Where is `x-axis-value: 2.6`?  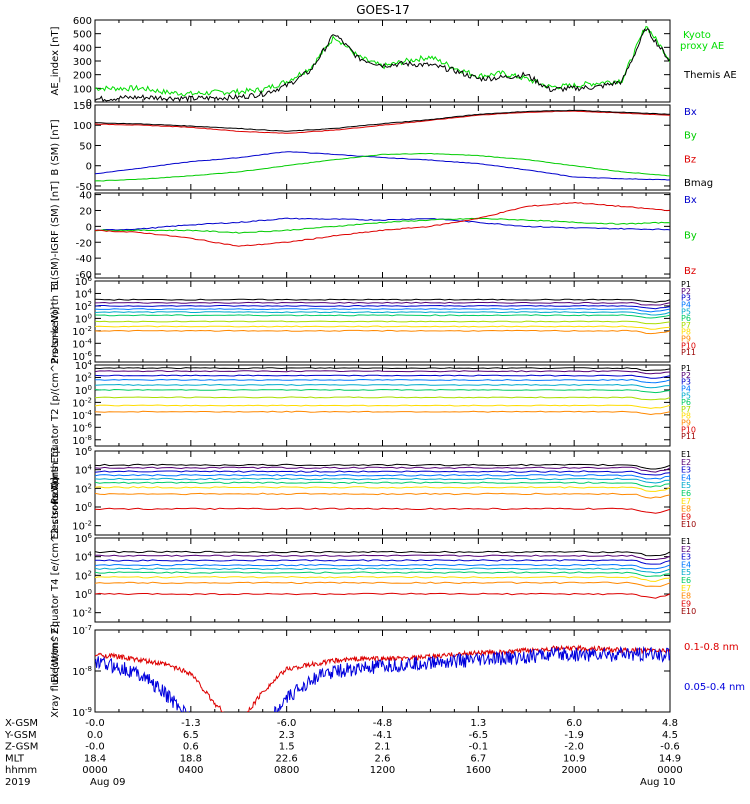
x-axis-value: 2.6 is located at coordinates (383, 758).